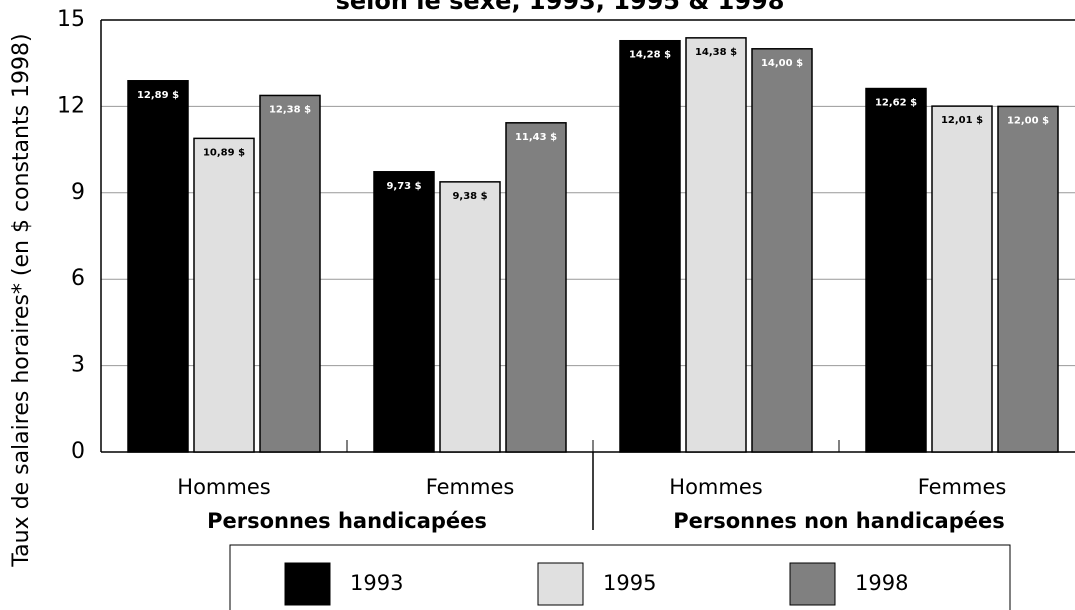 This screenshot has width=1075, height=610. I want to click on value-label: 12,62 $, so click(896, 103).